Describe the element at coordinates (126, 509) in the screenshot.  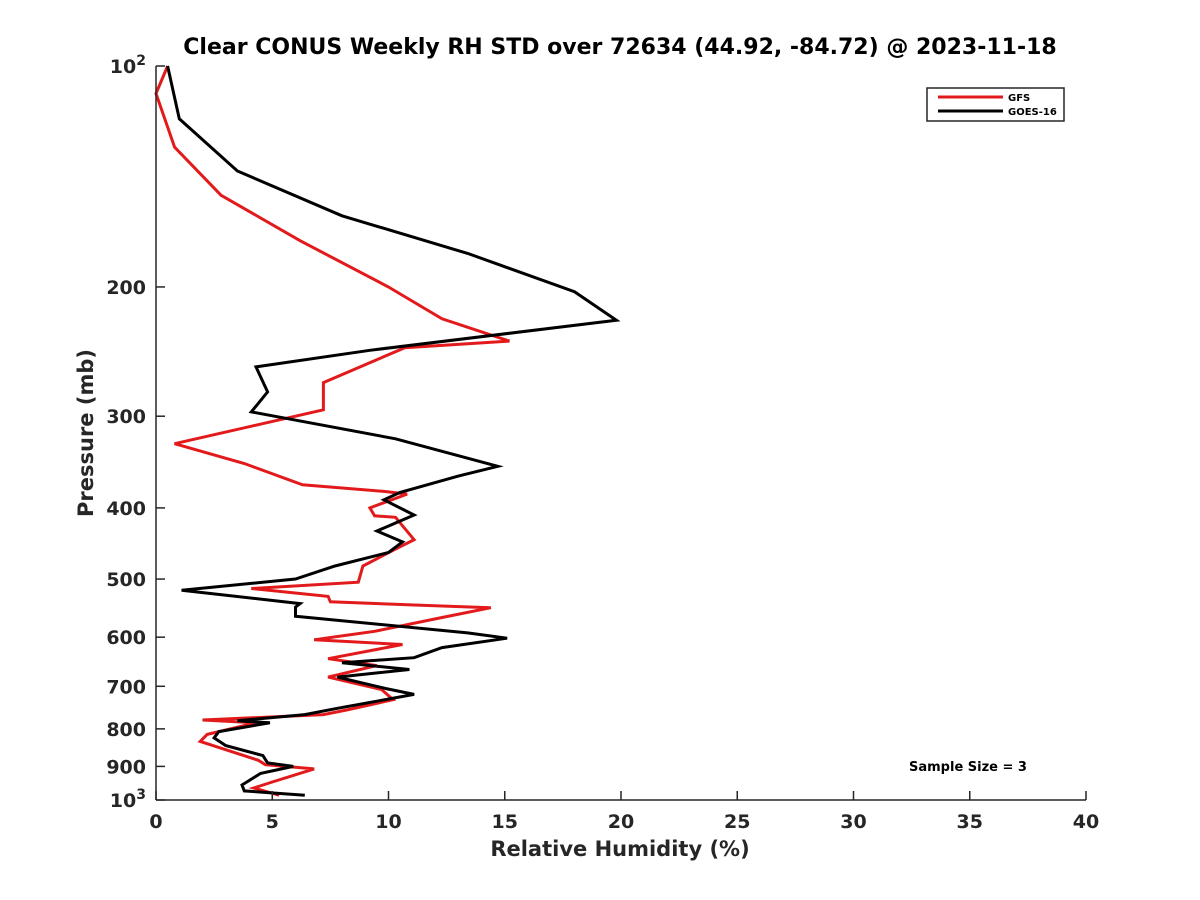
I see `y-tick-label: 400` at that location.